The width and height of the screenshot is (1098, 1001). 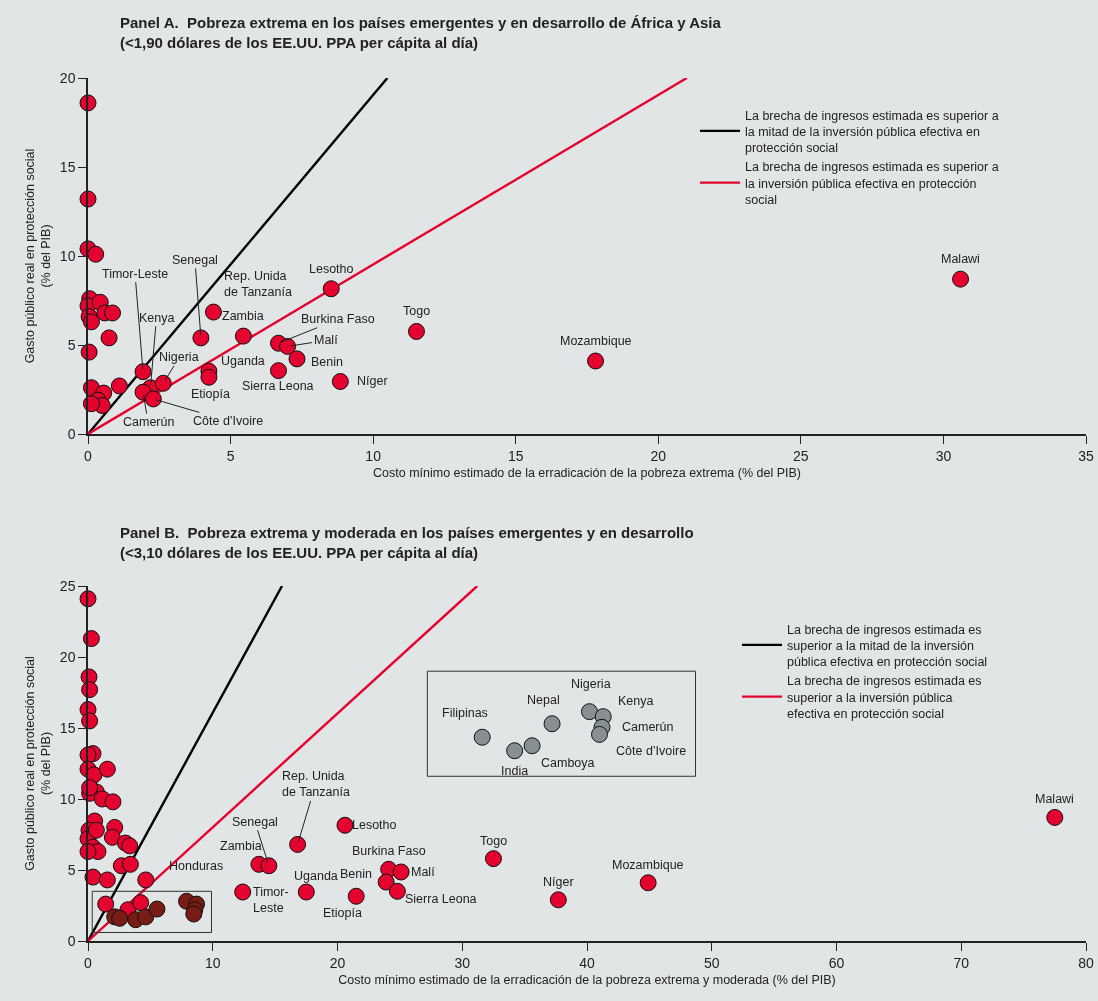 What do you see at coordinates (230, 455) in the screenshot?
I see `x-tick-label: 5` at bounding box center [230, 455].